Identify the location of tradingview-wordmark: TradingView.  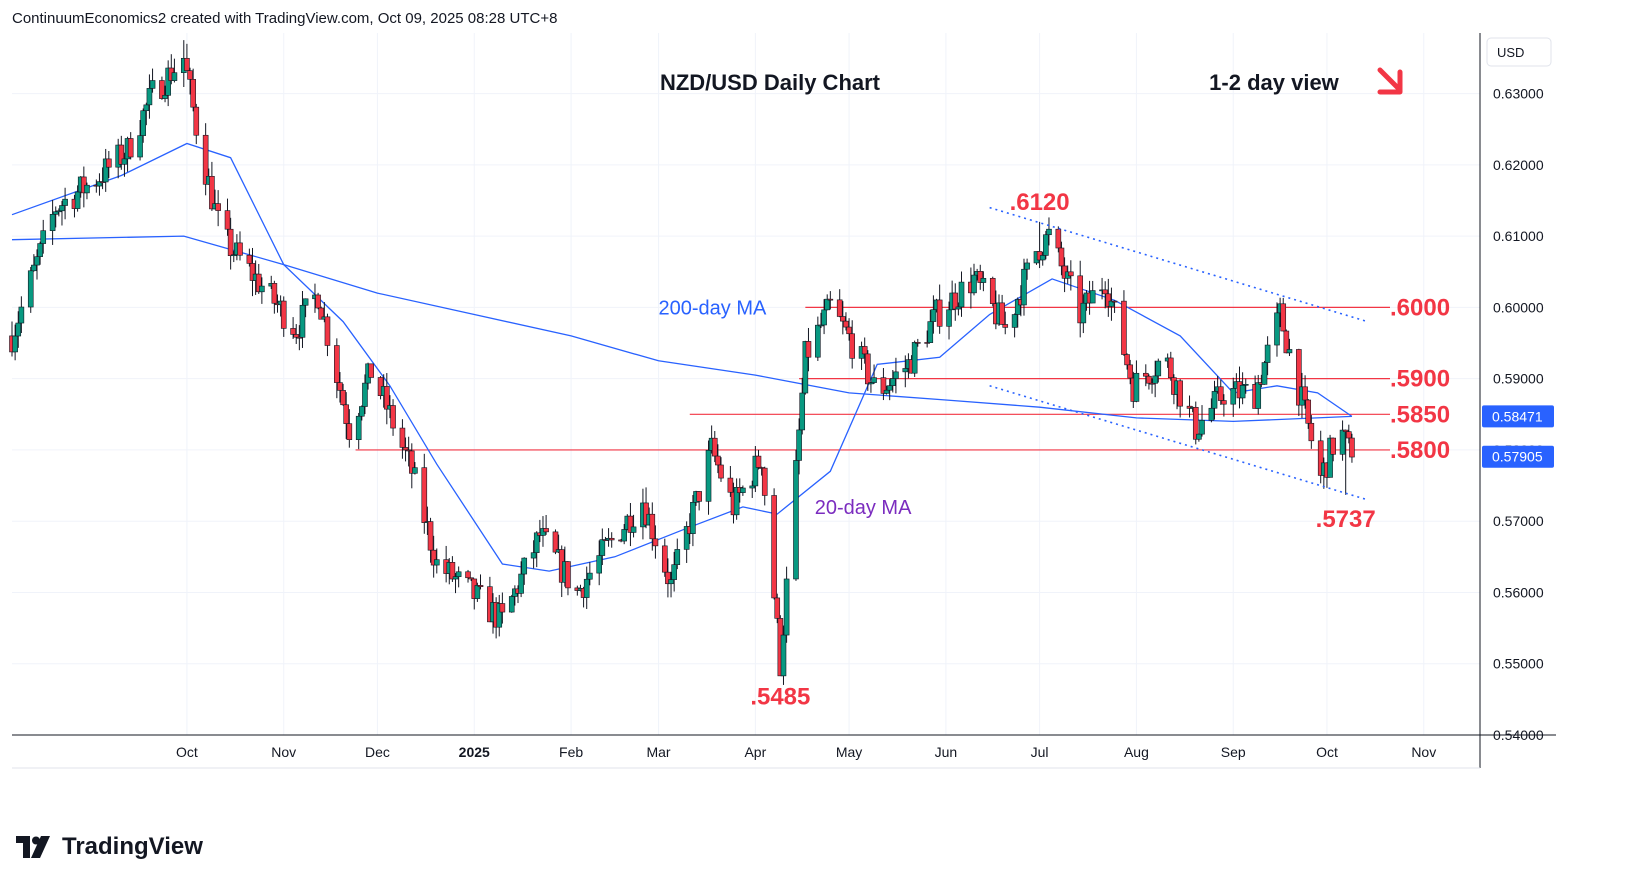
(132, 846).